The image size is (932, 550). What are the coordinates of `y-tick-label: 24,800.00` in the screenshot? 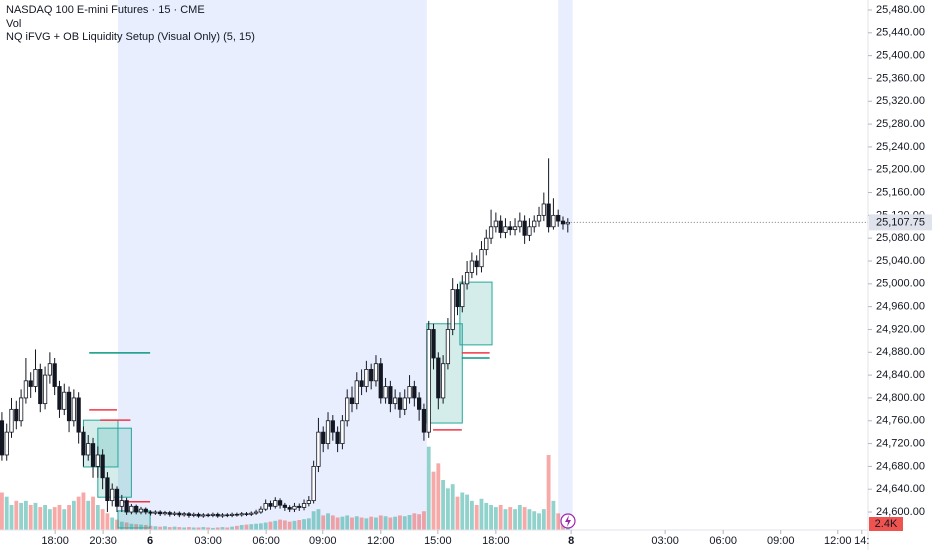 It's located at (900, 398).